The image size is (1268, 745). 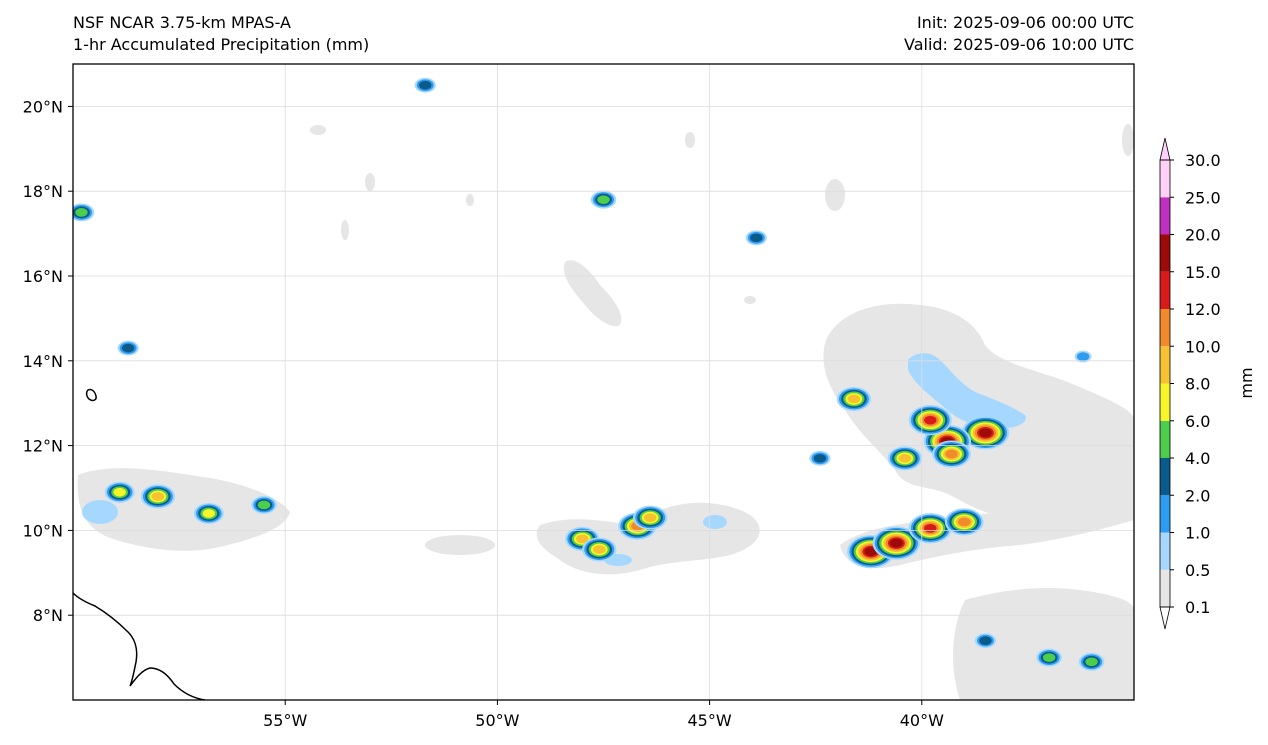 What do you see at coordinates (1197, 458) in the screenshot?
I see `colorbar-tick-label: 4.0` at bounding box center [1197, 458].